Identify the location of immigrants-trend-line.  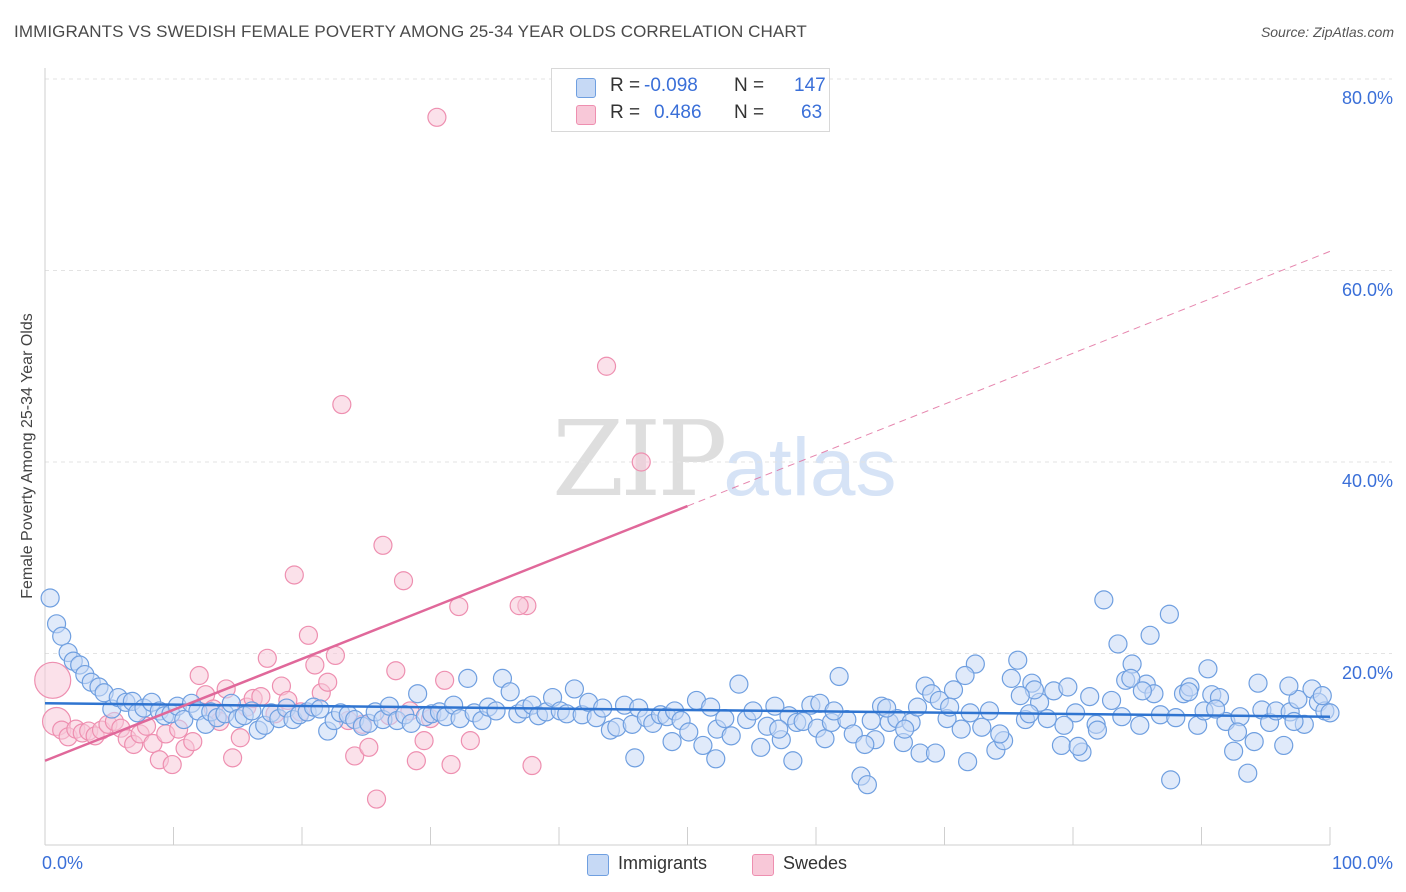
(687, 710).